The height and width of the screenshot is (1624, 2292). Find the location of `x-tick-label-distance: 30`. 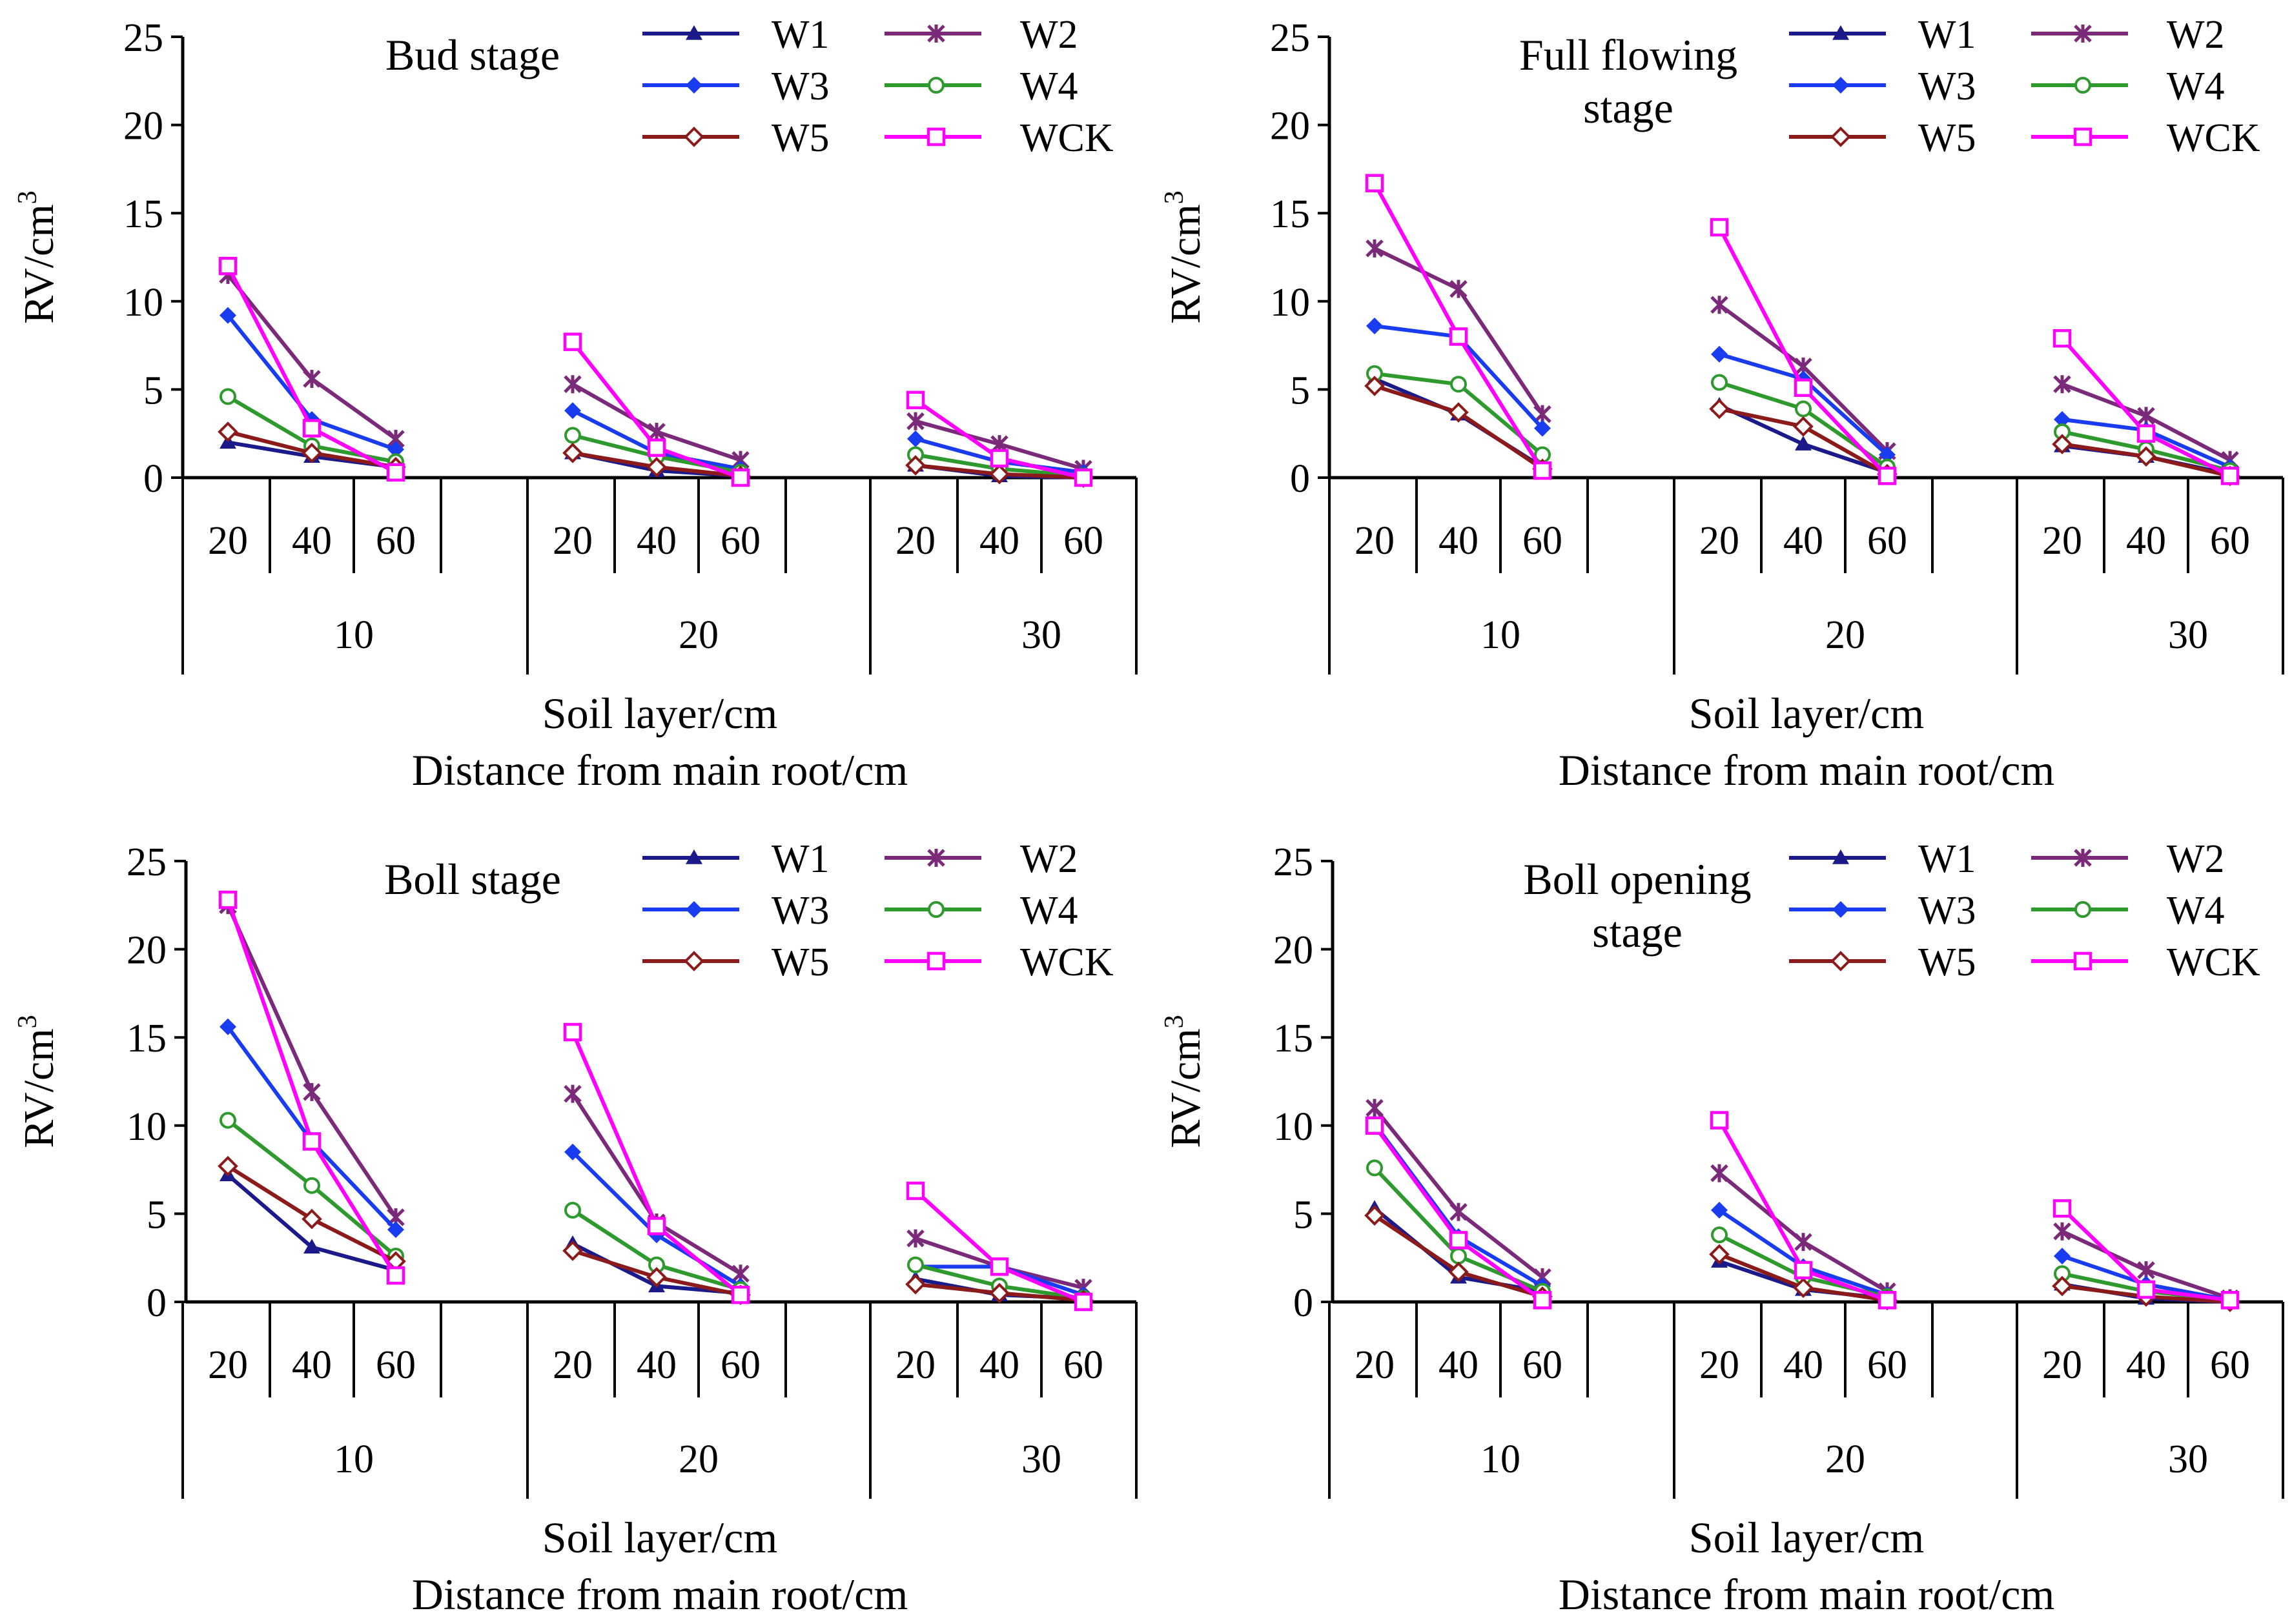

x-tick-label-distance: 30 is located at coordinates (2188, 635).